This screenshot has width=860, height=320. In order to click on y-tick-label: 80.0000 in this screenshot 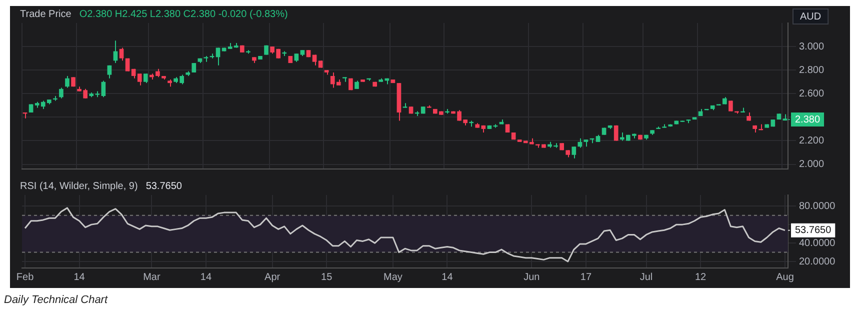, I will do `click(817, 206)`.